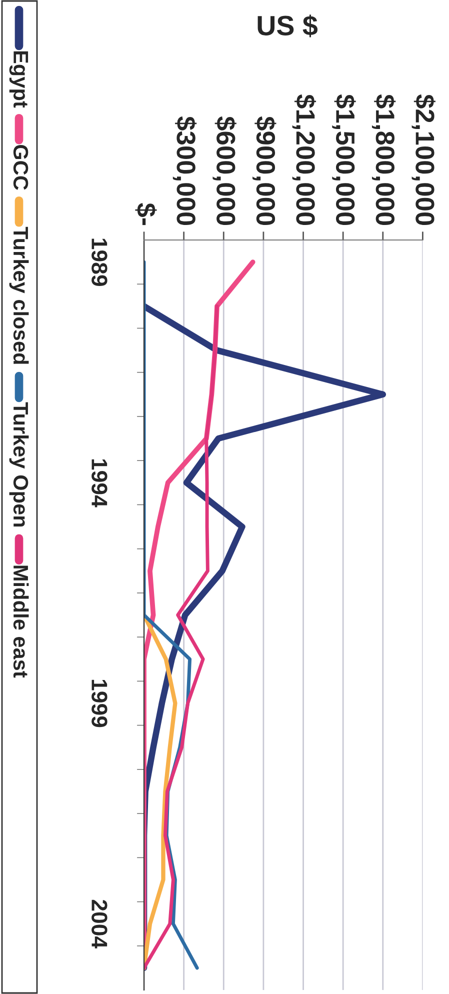  Describe the element at coordinates (19, 295) in the screenshot. I see `legend-label: Turkey closed` at that location.